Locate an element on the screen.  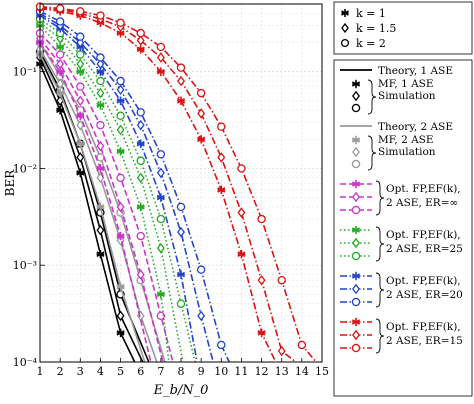
k-legend-label: k = 1 is located at coordinates (371, 13).